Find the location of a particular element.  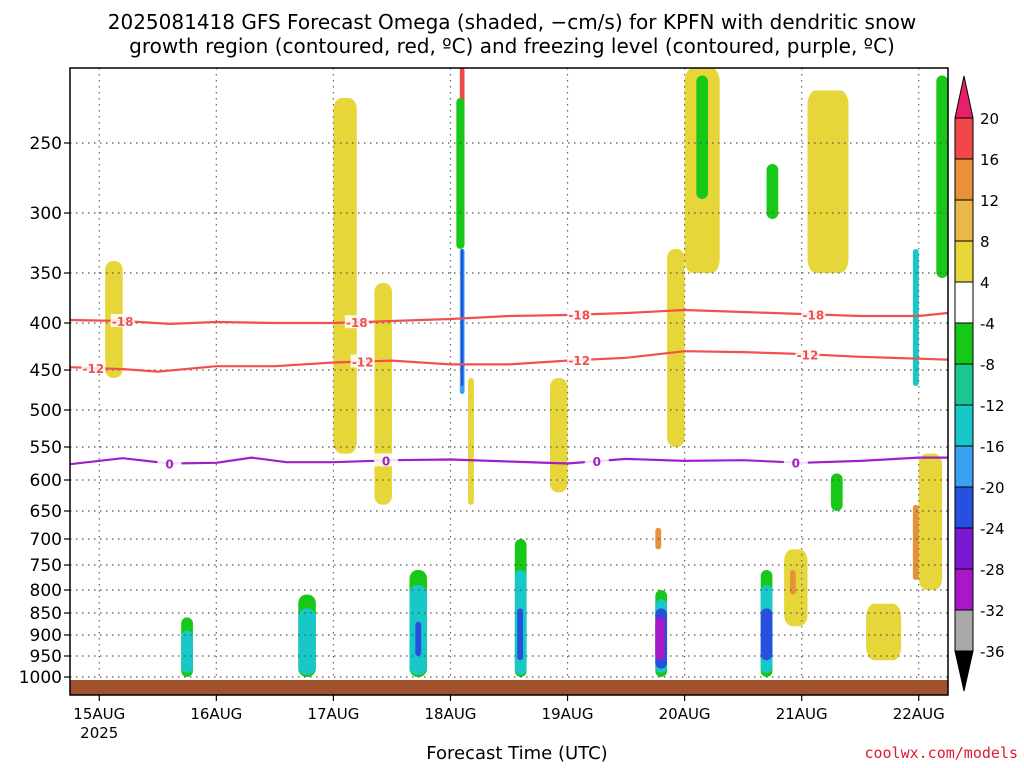

contour-label-1-1: -12 is located at coordinates (363, 363).